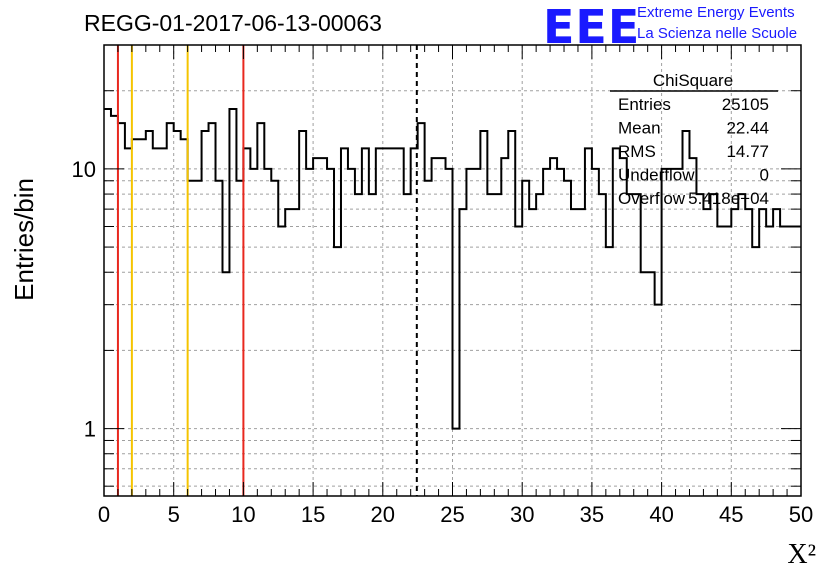  What do you see at coordinates (592, 514) in the screenshot?
I see `x-tick-label: 35` at bounding box center [592, 514].